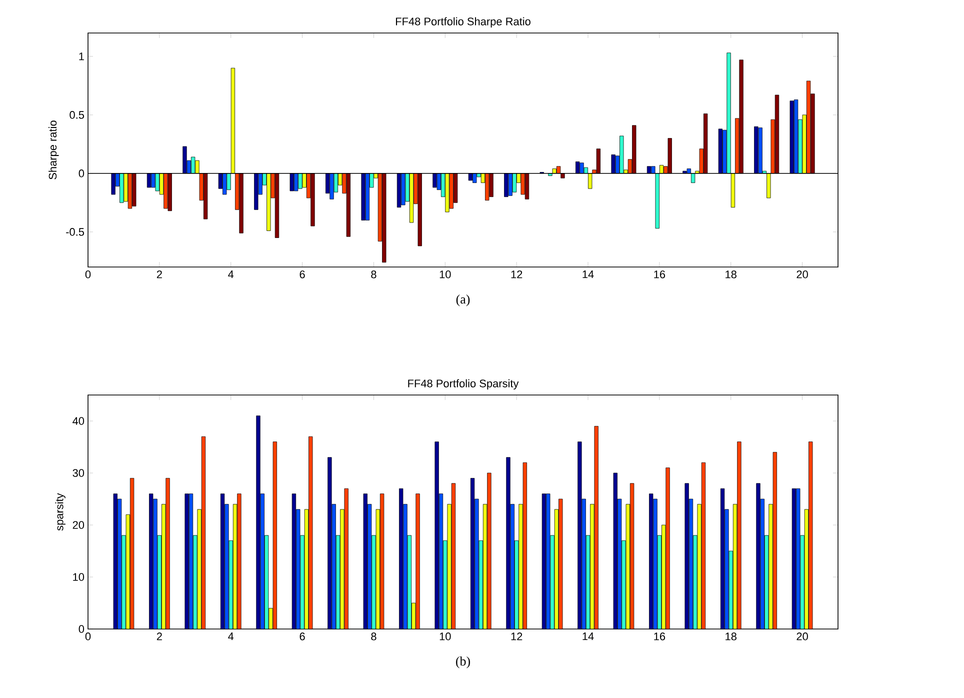 The height and width of the screenshot is (698, 964). Describe the element at coordinates (463, 384) in the screenshot. I see `chart-title: FF48 Portfolio Sparsity` at that location.